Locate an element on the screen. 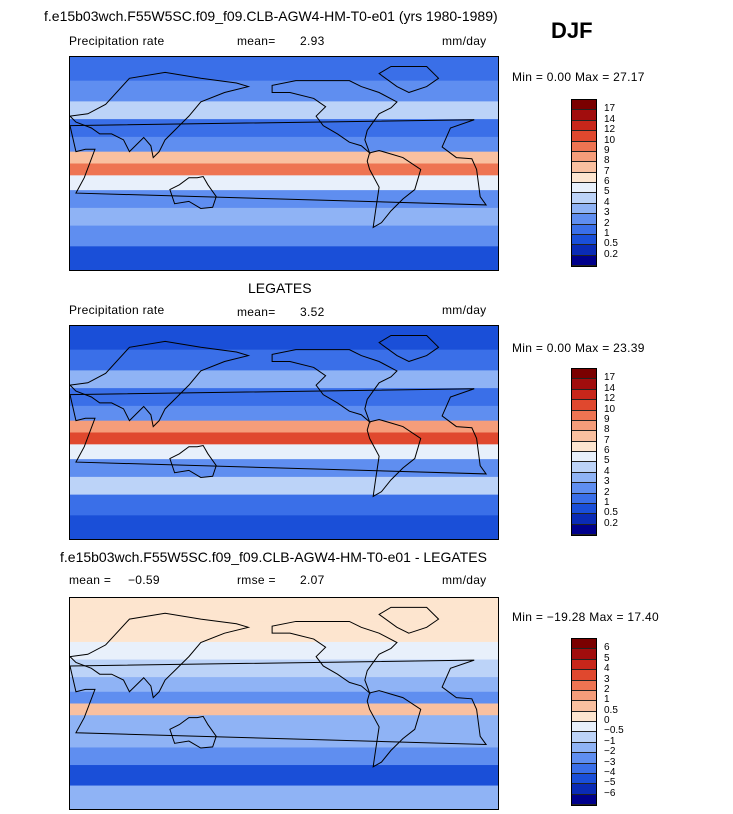 This screenshot has width=733, height=814. colorbar-tick-label: 12 is located at coordinates (610, 130).